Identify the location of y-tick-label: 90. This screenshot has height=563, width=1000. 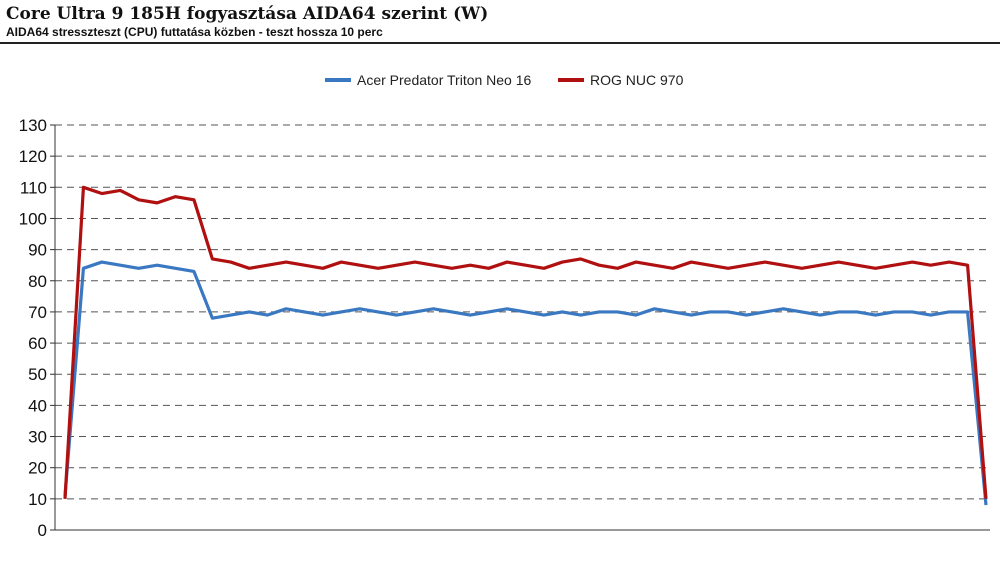
(37, 250).